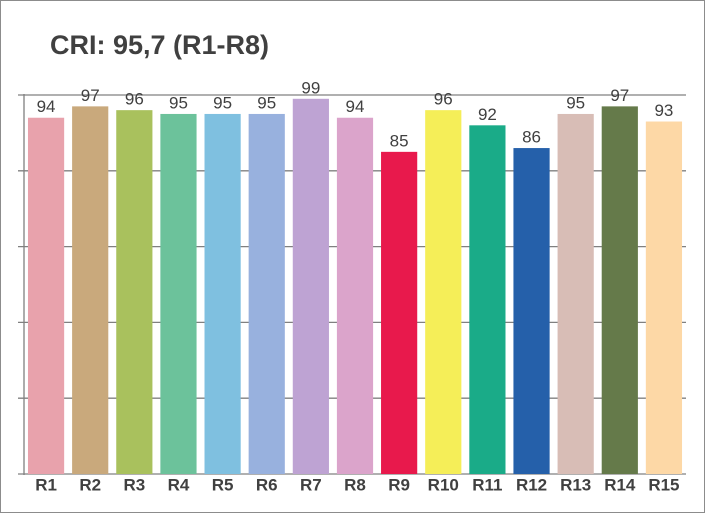 The height and width of the screenshot is (513, 705). What do you see at coordinates (355, 484) in the screenshot?
I see `x-tick-label: R8` at bounding box center [355, 484].